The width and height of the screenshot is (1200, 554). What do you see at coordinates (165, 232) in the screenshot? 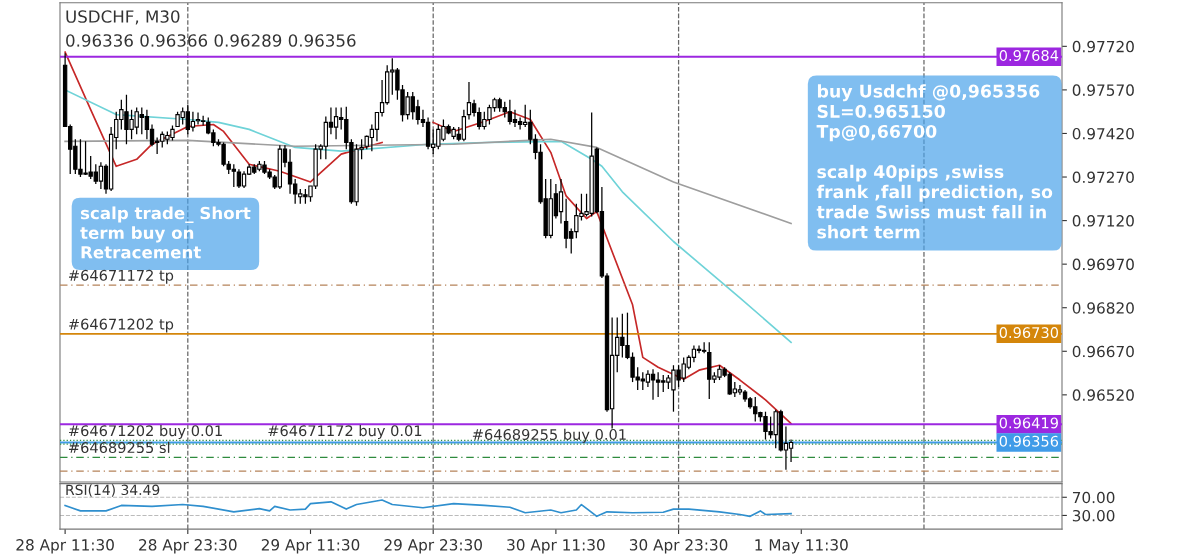
I see `annotation: scalp trade_ Short term buy on Retracement` at bounding box center [165, 232].